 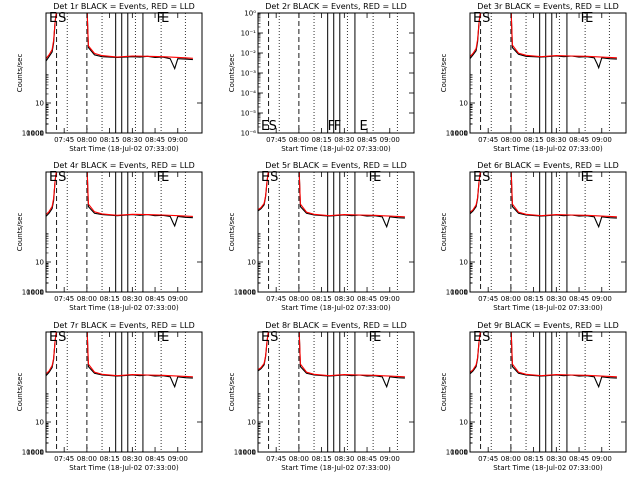 I want to click on panel-title: Det 6r BLACK = Events, RED = LLD, so click(x=548, y=165).